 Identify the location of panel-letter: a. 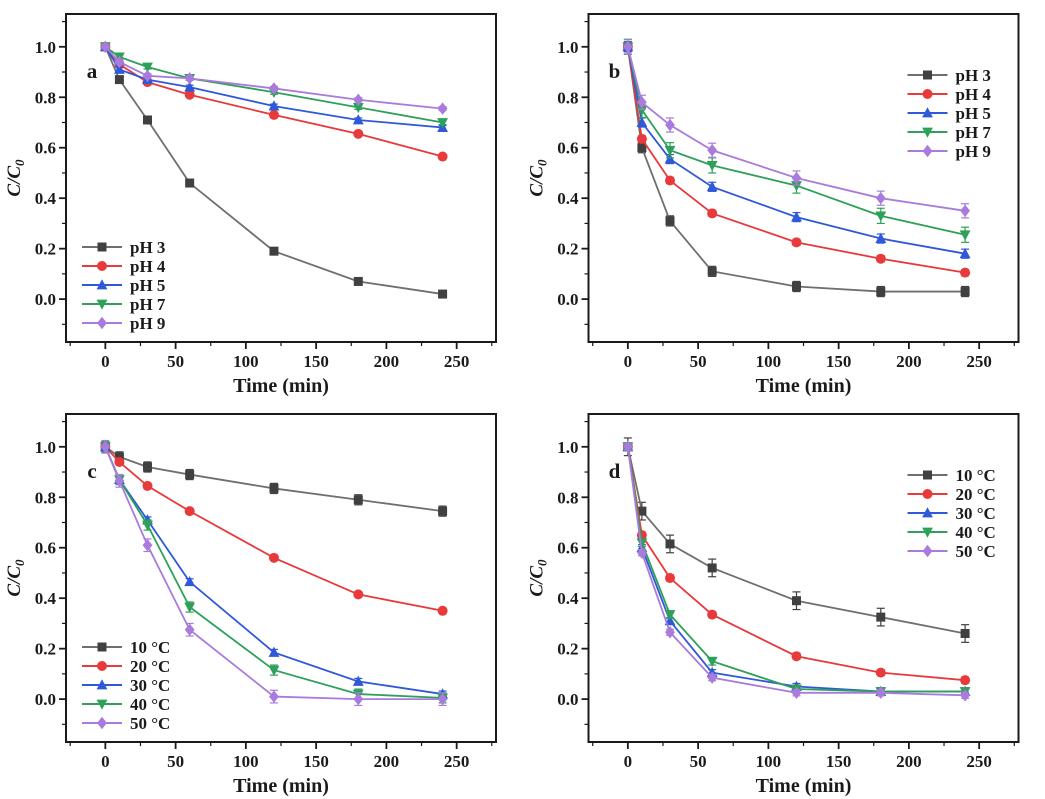
(92, 71).